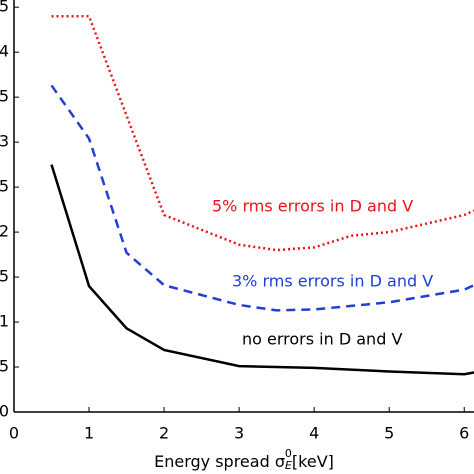 Image resolution: width=474 pixels, height=474 pixels. I want to click on x-tick-label: 3, so click(239, 433).